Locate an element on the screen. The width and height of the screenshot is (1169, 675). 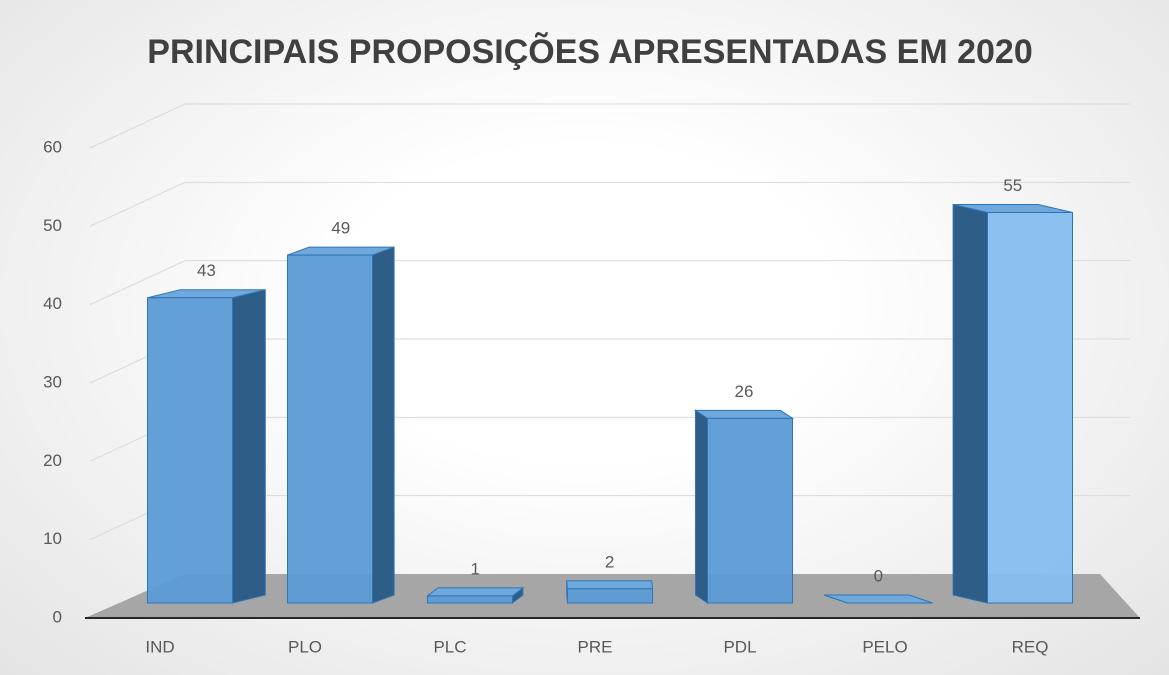
data-label: 43 is located at coordinates (206, 270).